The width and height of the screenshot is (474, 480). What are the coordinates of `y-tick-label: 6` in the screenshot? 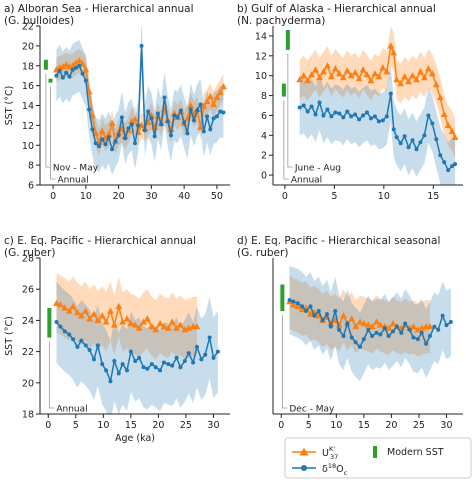 It's located at (31, 186).